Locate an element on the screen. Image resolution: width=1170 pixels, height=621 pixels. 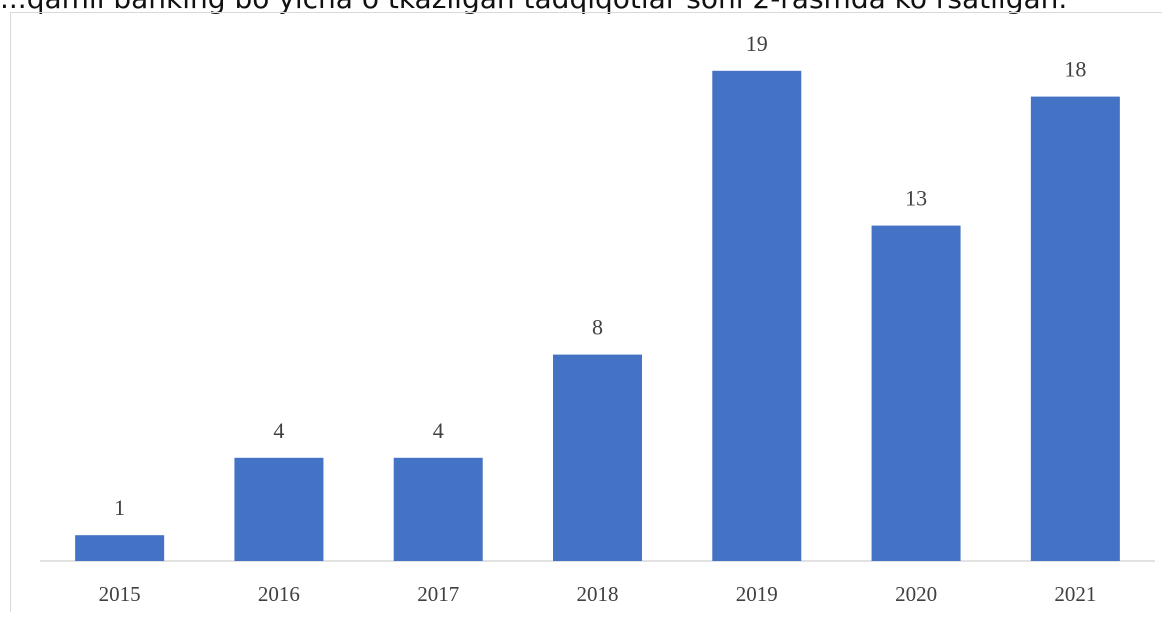
data-label-2020: 13 is located at coordinates (916, 198).